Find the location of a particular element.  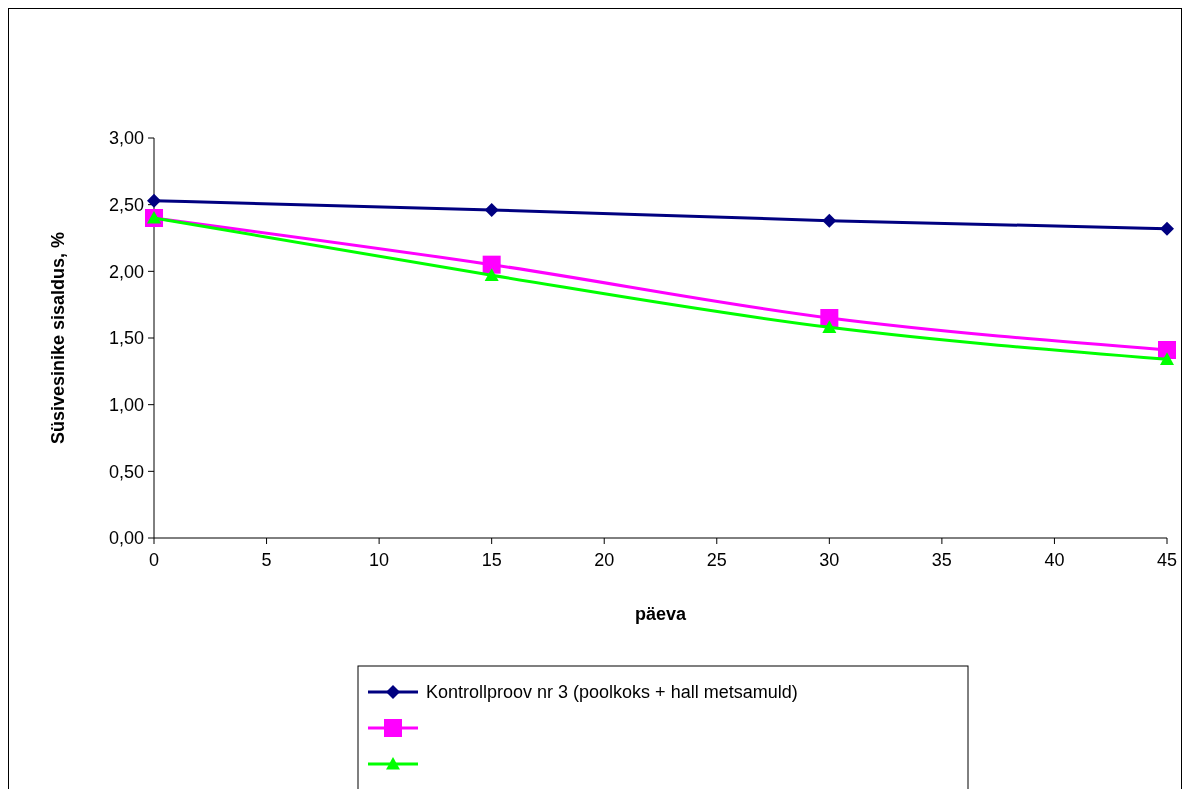

x-tick-label: 20 is located at coordinates (604, 560).